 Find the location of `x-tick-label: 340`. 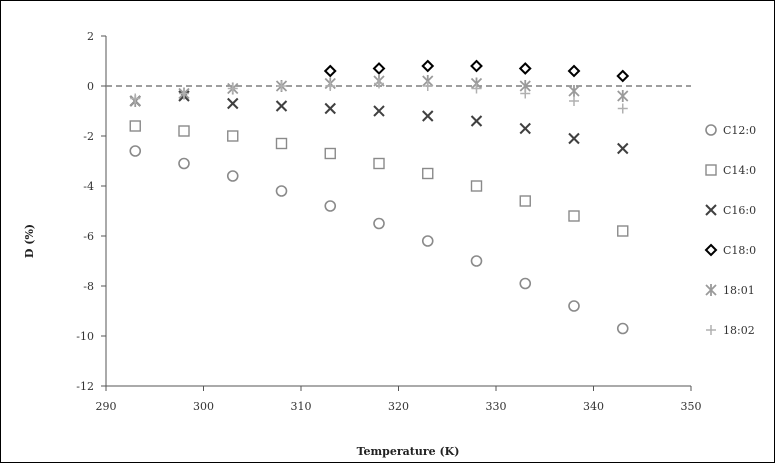

x-tick-label: 340 is located at coordinates (593, 406).